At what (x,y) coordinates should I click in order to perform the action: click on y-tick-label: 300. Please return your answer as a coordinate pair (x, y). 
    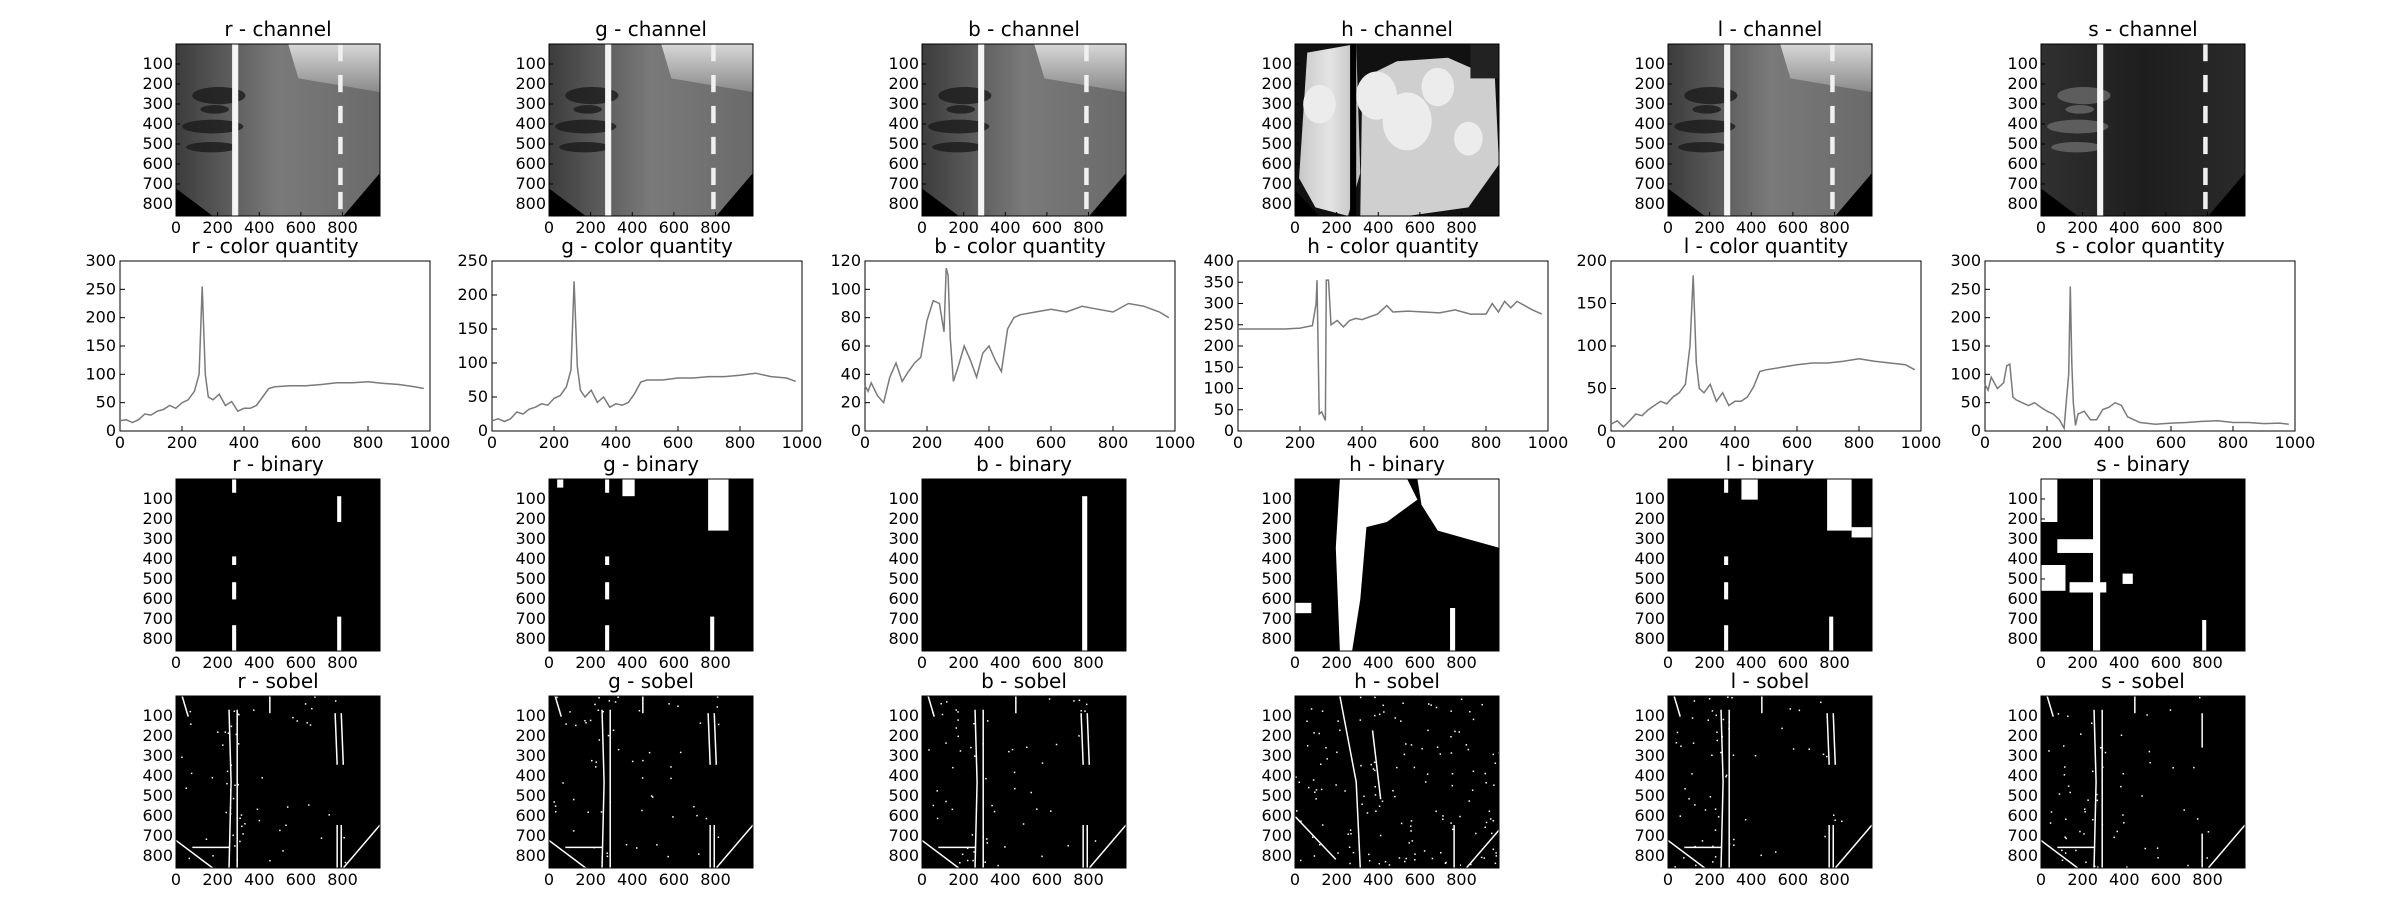
    Looking at the image, I should click on (157, 538).